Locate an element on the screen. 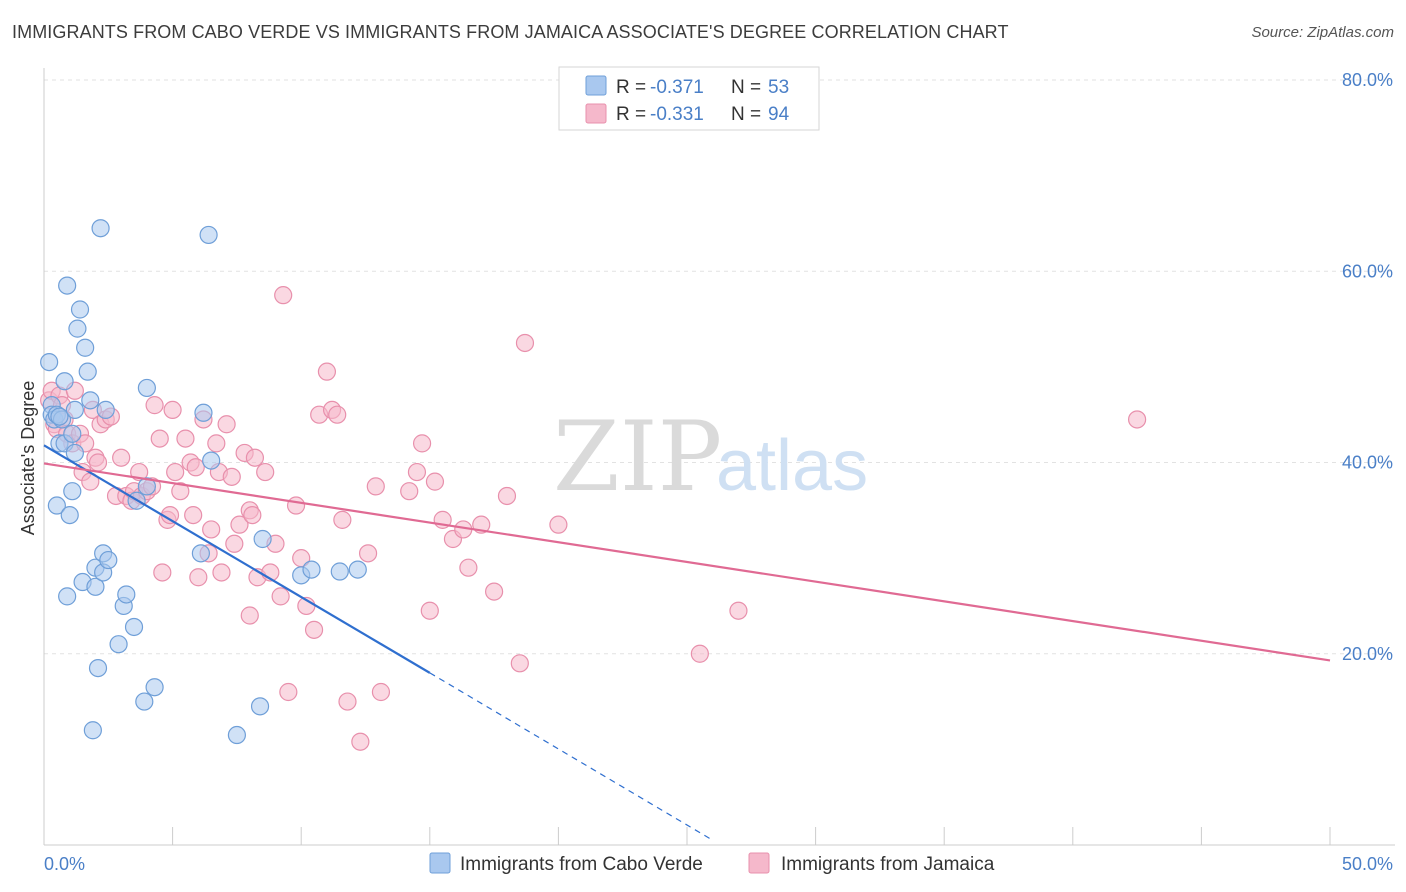 This screenshot has width=1406, height=892. x-tick-labels: 0.0% 50.0% is located at coordinates (718, 864).